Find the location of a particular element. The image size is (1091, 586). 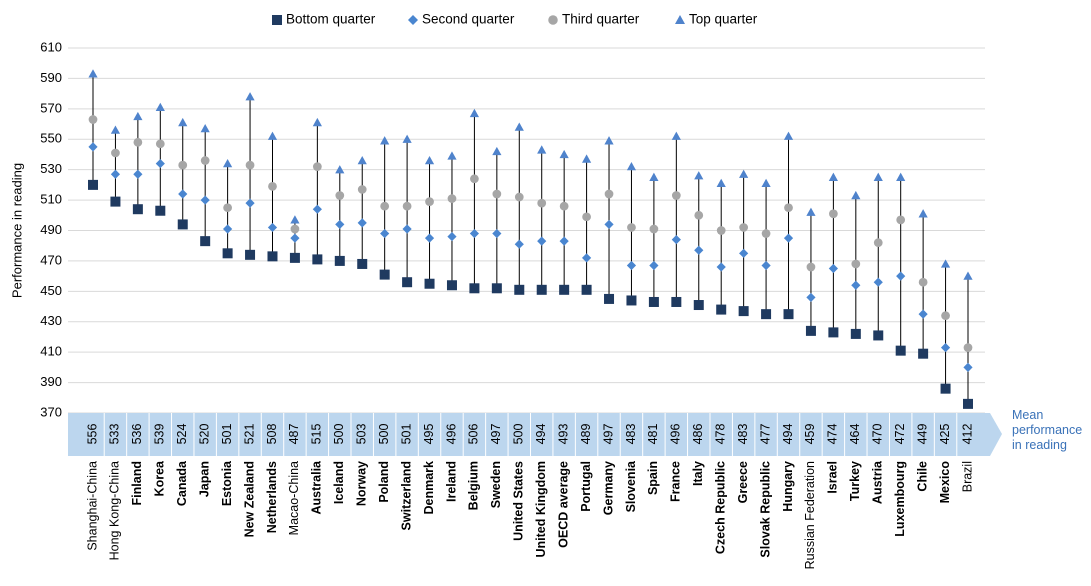

mean-value: 412 is located at coordinates (967, 434).